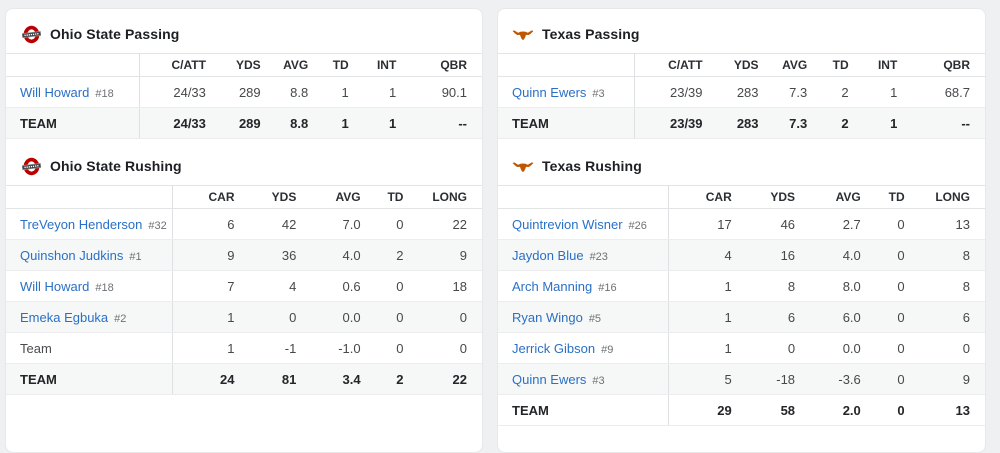 The width and height of the screenshot is (1000, 453). Describe the element at coordinates (81, 224) in the screenshot. I see `player-link: TreVeyon Henderson` at that location.